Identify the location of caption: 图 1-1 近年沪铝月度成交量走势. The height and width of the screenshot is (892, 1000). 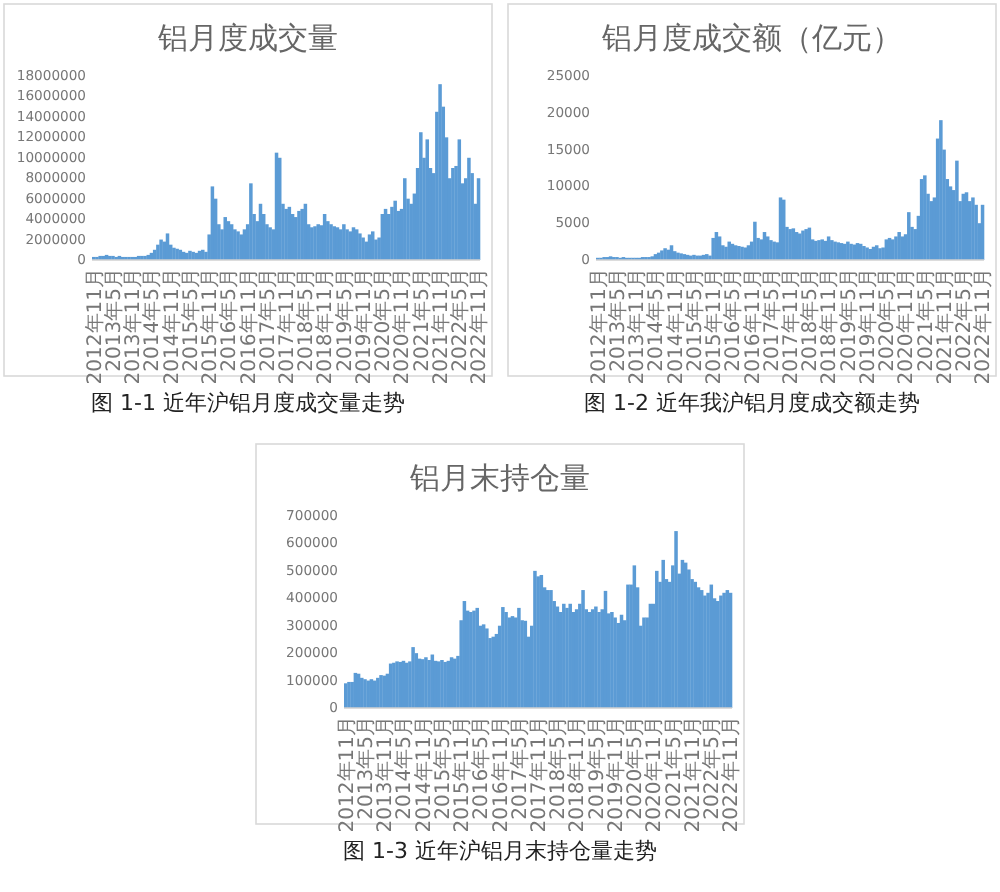
(248, 403).